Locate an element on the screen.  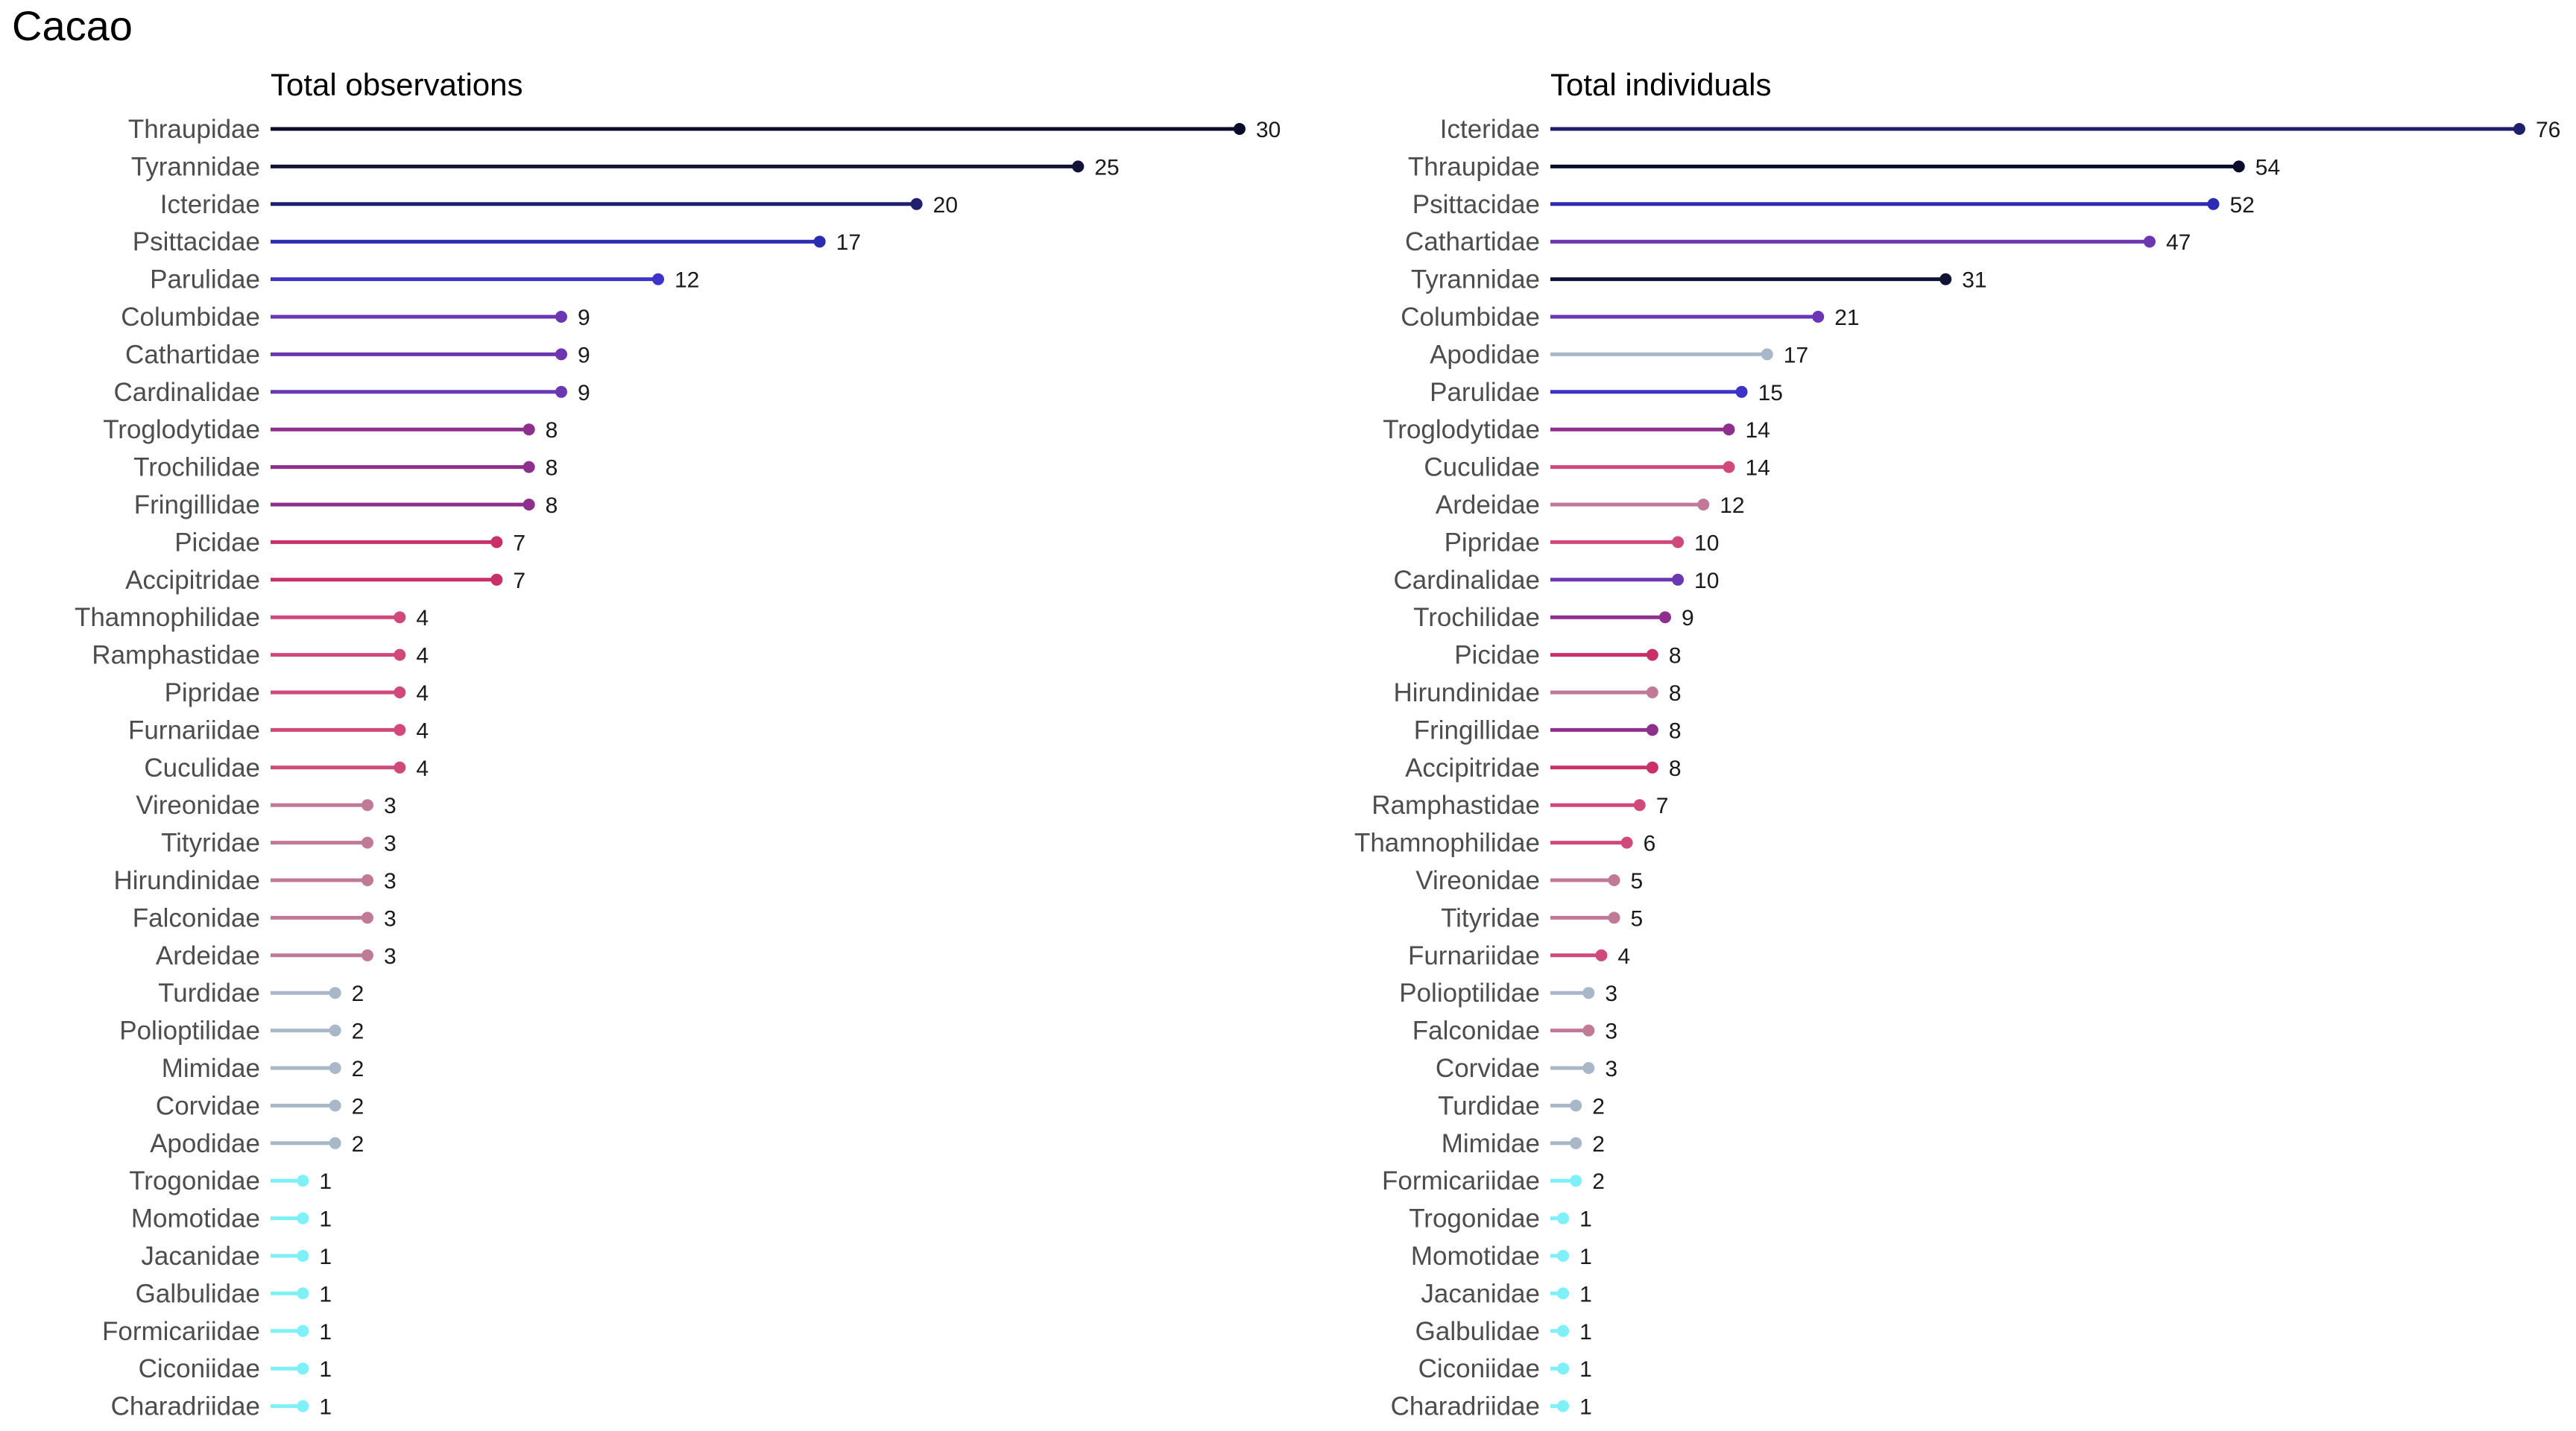
tick-label: Momotidae is located at coordinates (195, 1219).